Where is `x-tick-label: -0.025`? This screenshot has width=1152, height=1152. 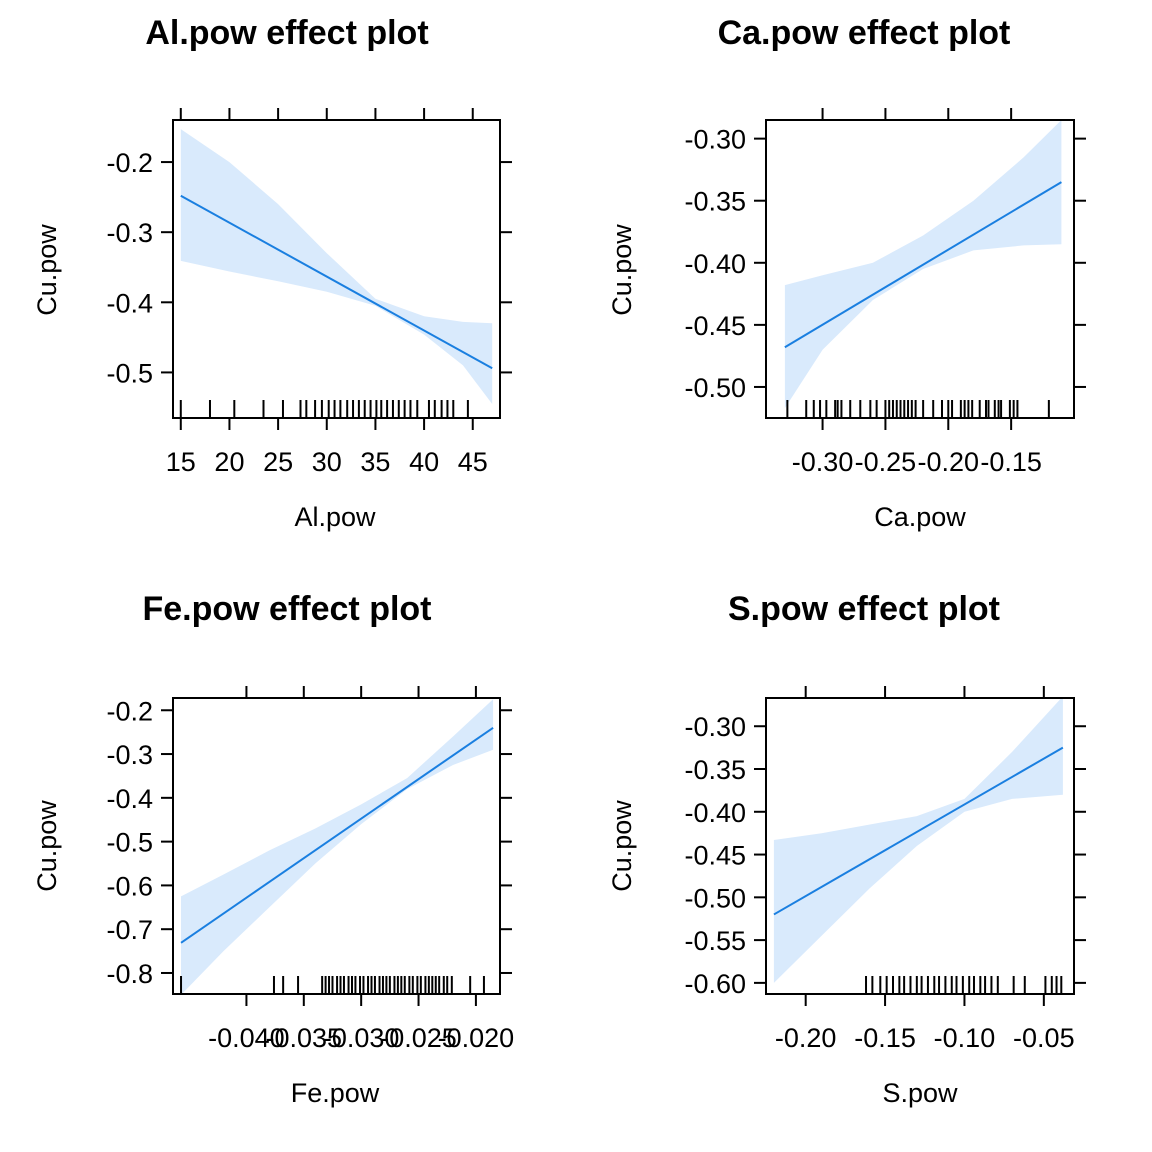 x-tick-label: -0.025 is located at coordinates (418, 1038).